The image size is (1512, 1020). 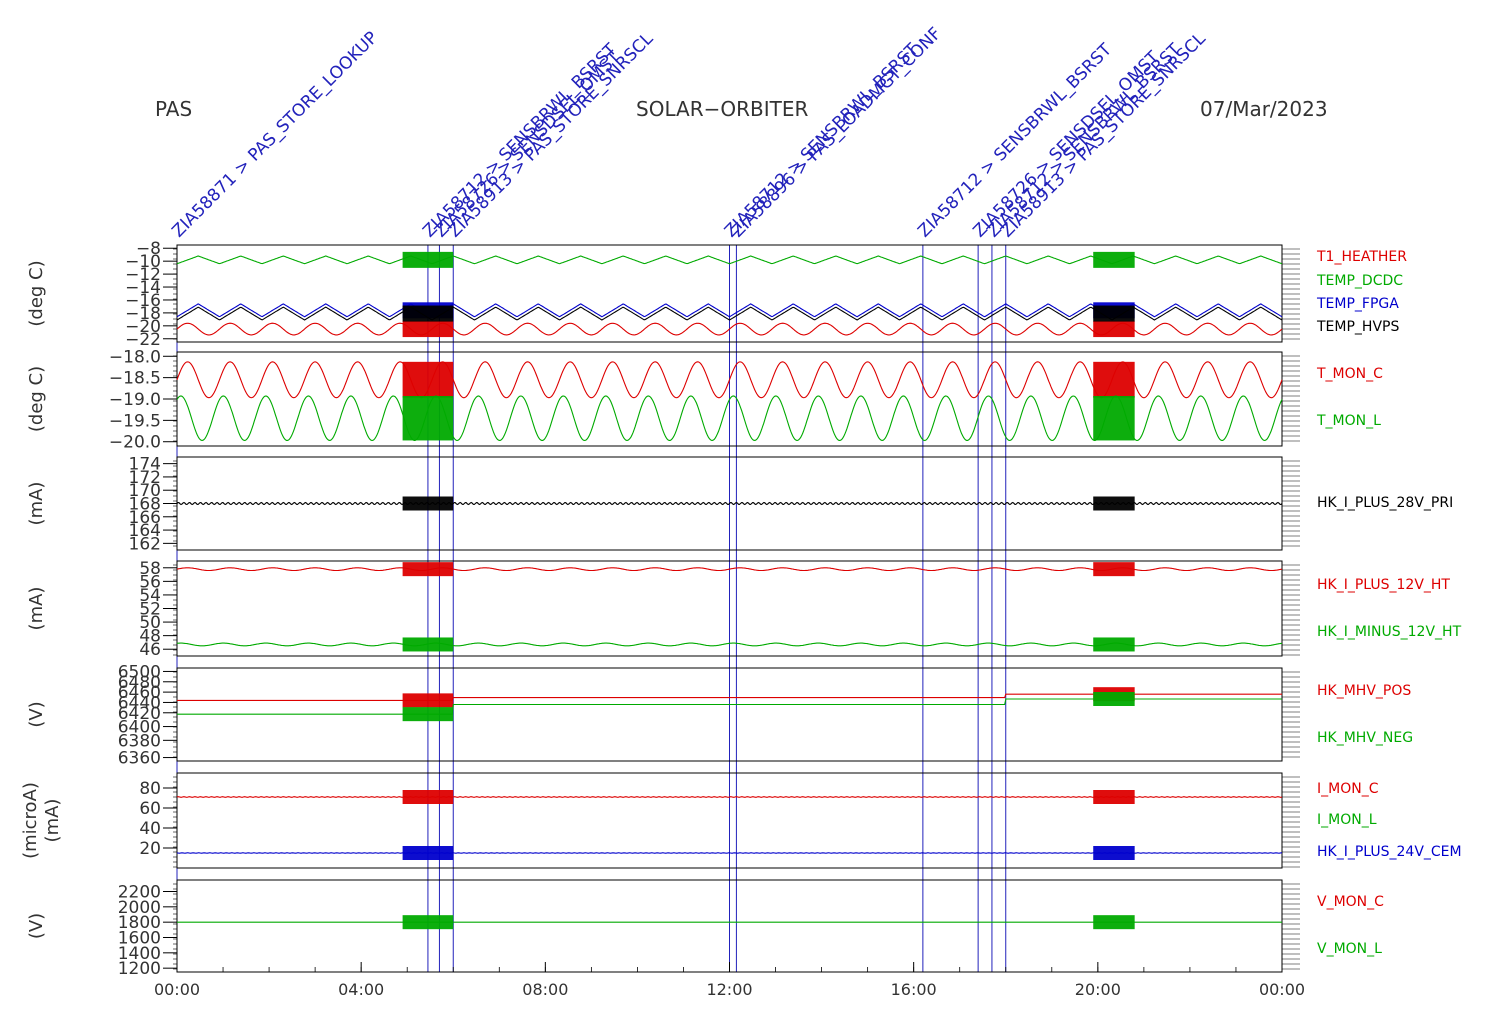 I want to click on burst-hk-mhv-pos, so click(x=428, y=700).